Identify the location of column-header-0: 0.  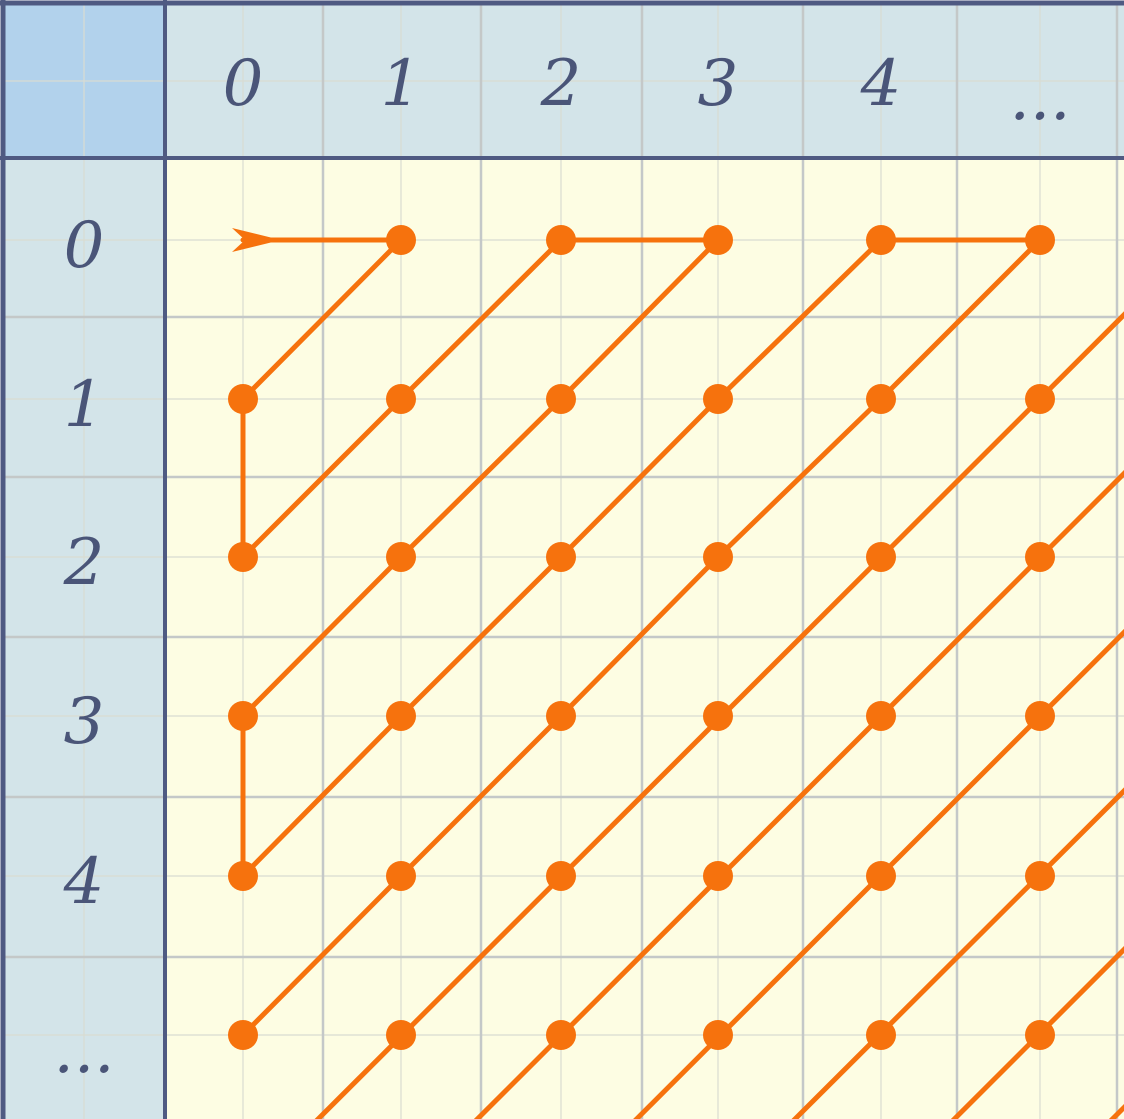
(243, 84).